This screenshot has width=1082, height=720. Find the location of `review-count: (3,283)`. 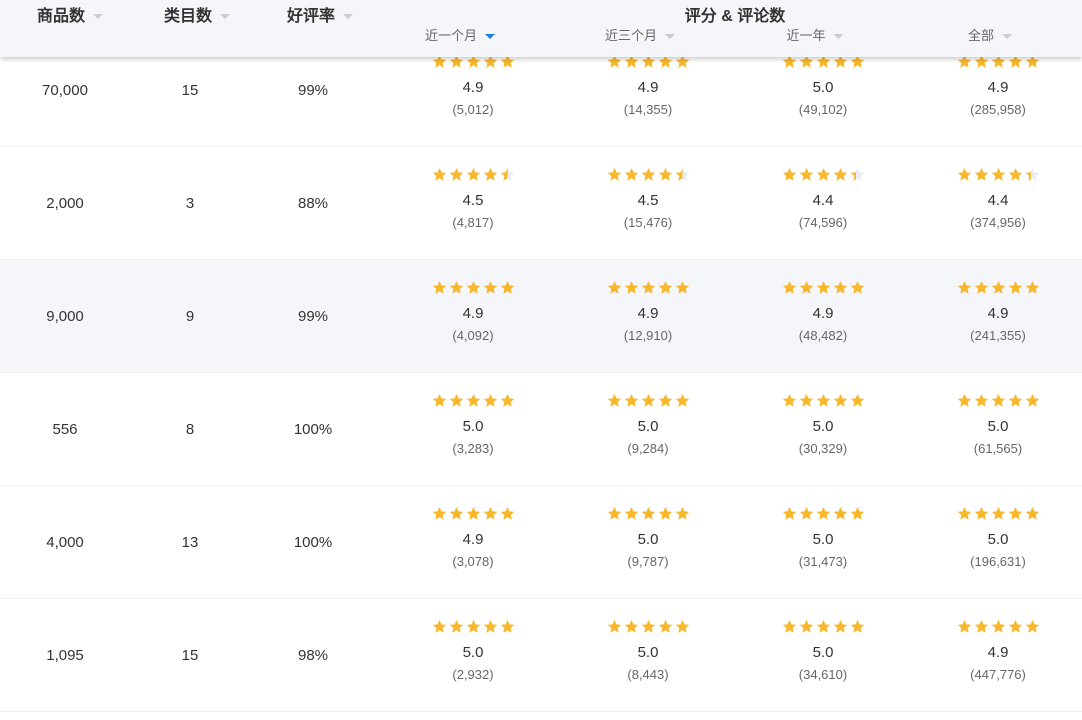

review-count: (3,283) is located at coordinates (473, 448).